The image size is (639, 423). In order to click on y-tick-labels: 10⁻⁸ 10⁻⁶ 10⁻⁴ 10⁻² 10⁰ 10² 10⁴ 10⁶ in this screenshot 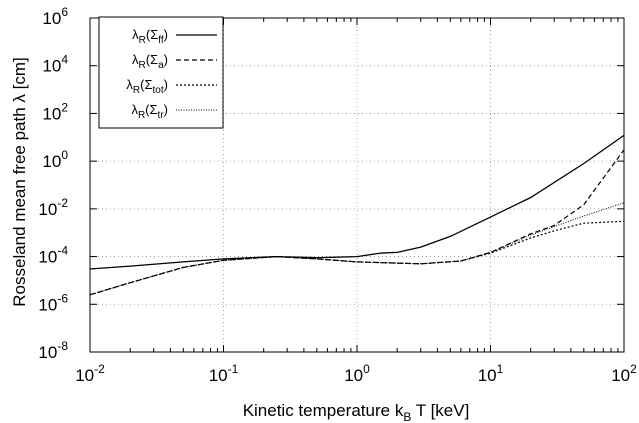, I will do `click(53, 183)`.